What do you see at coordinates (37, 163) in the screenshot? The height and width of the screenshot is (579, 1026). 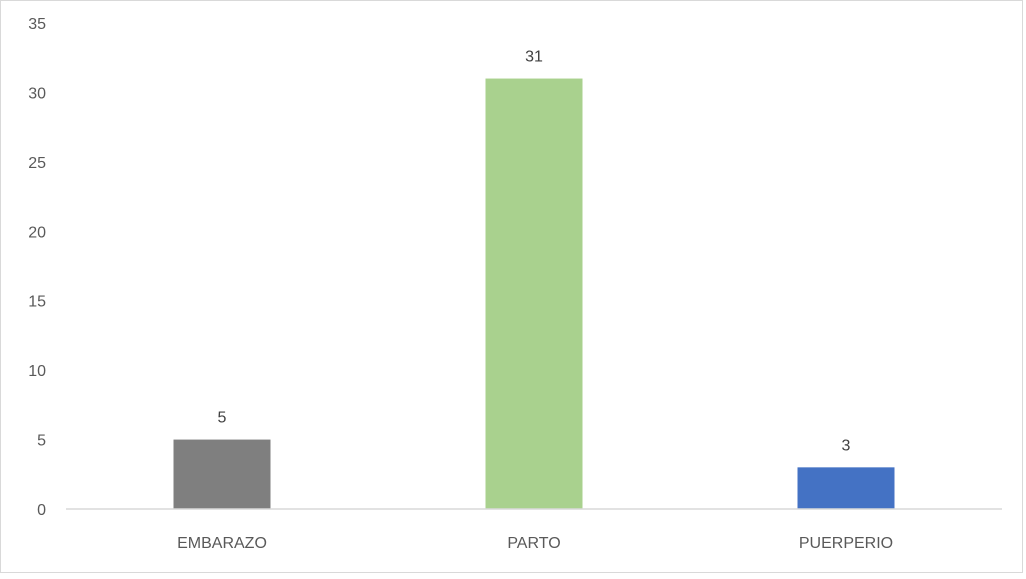 I see `y-tick-label: 25` at bounding box center [37, 163].